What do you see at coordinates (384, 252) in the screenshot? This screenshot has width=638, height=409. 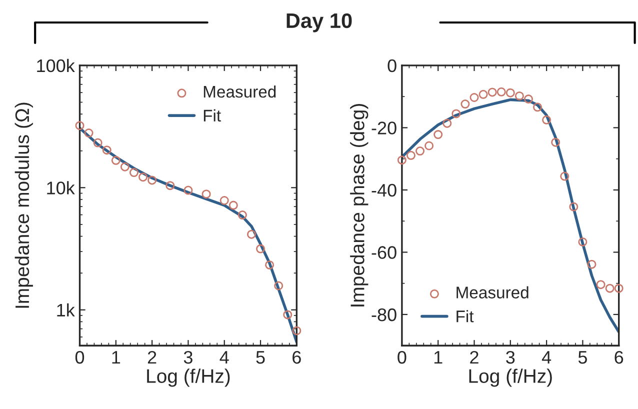 I see `y-tick-label: -60` at bounding box center [384, 252].